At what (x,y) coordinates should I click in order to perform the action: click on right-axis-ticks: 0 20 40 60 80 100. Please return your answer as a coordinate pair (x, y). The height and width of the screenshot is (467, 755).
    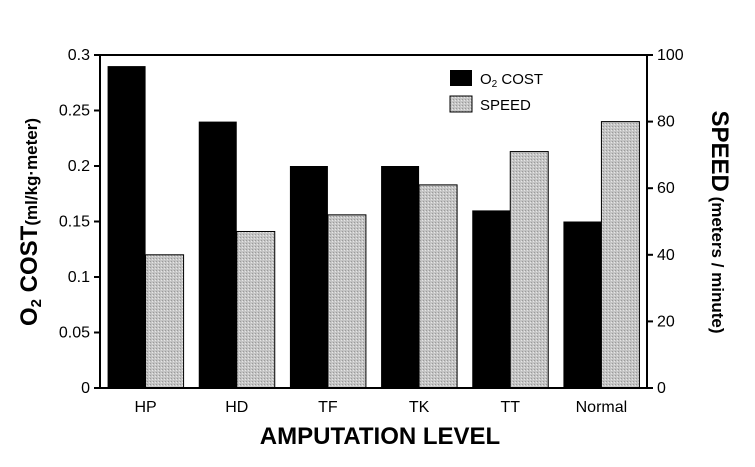
    Looking at the image, I should click on (665, 222).